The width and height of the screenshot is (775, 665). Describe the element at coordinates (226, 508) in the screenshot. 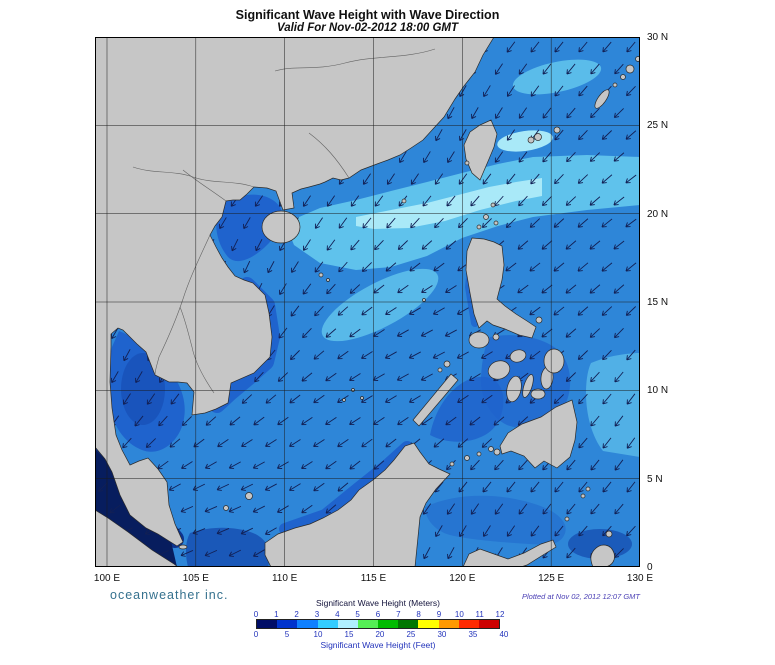

I see `land-anambas` at that location.